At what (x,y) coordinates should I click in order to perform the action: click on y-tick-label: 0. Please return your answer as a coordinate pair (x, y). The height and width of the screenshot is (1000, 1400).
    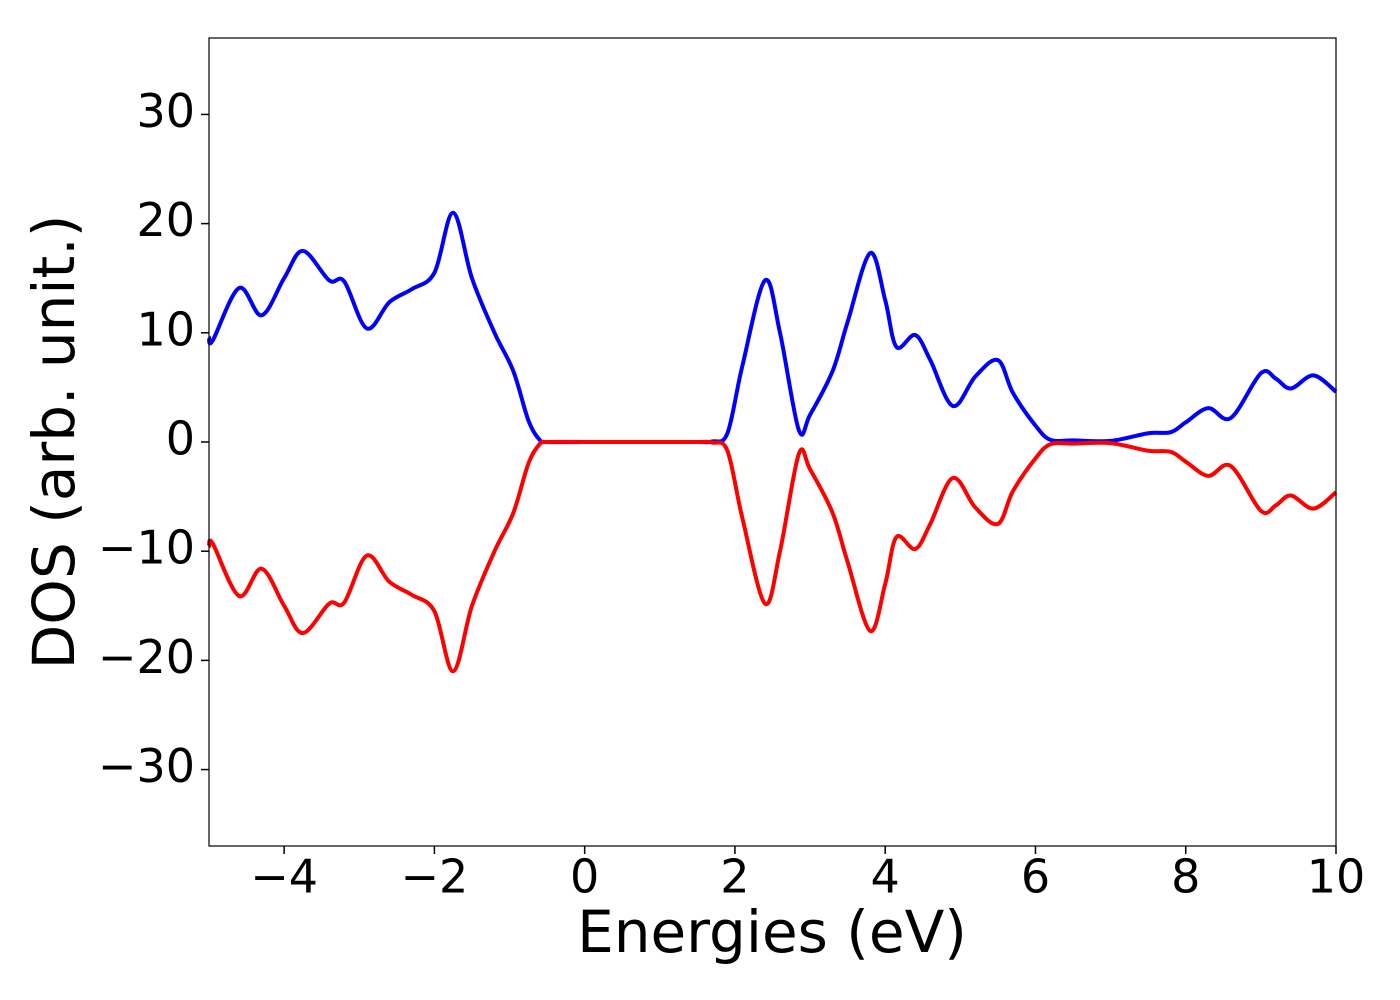
    Looking at the image, I should click on (180, 439).